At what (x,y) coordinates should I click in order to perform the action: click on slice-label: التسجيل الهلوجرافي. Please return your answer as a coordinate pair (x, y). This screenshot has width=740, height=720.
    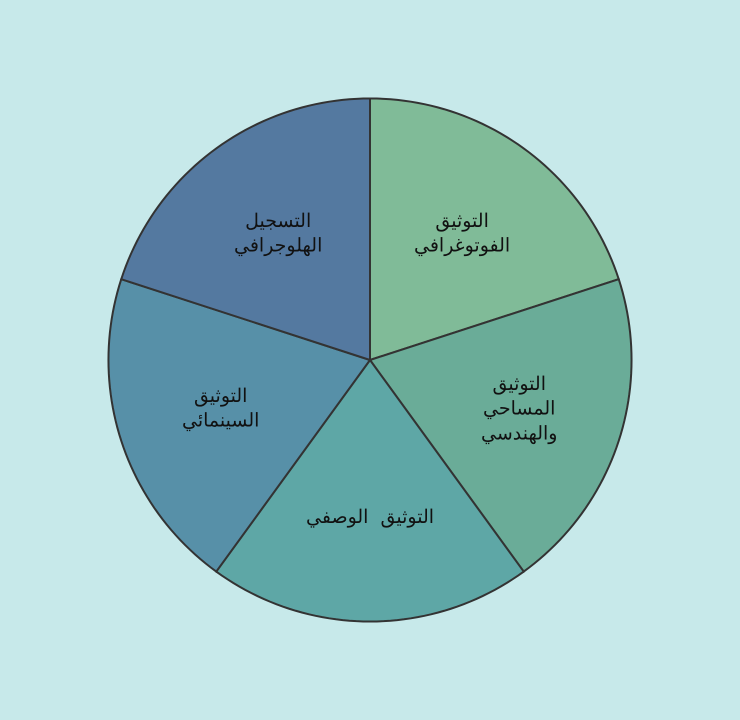
    Looking at the image, I should click on (278, 233).